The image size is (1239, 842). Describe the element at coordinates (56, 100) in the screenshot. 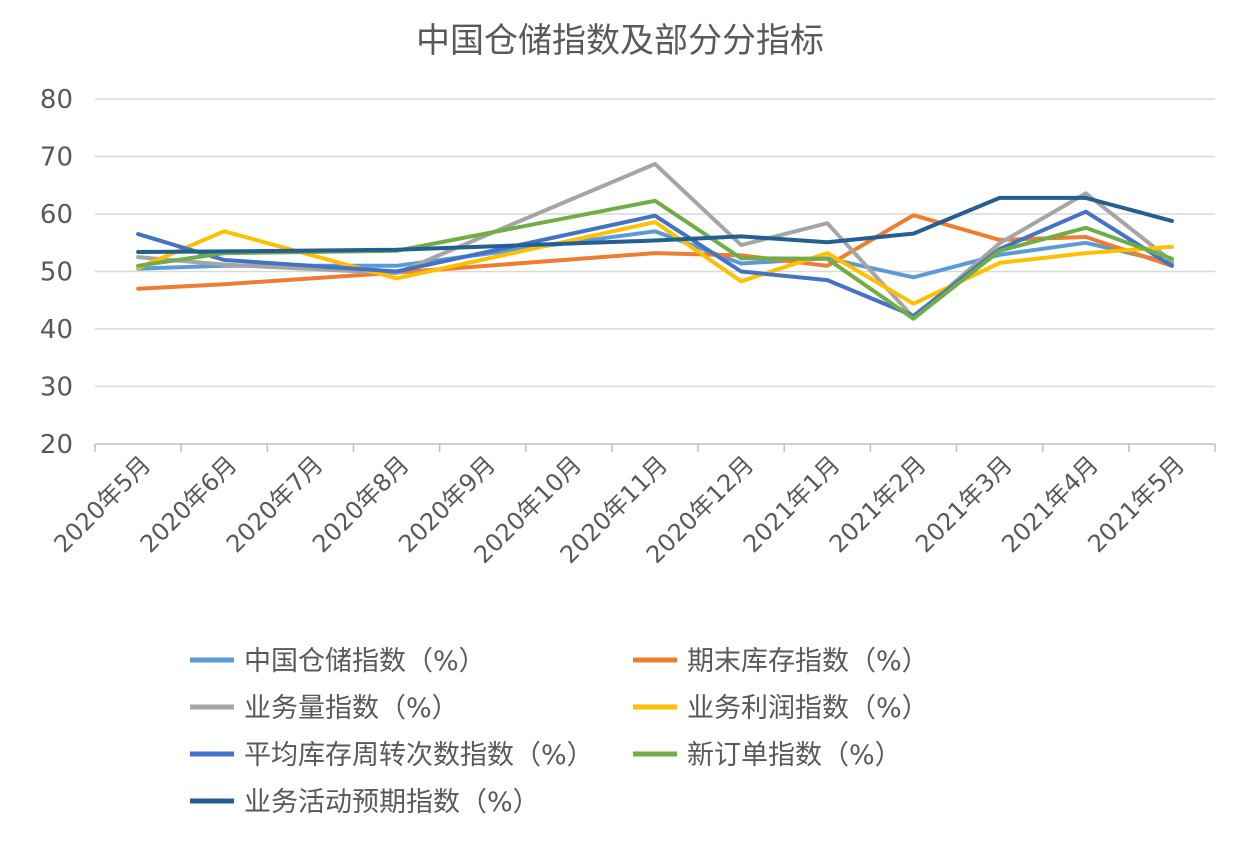

I see `y-tick-label: 80` at that location.